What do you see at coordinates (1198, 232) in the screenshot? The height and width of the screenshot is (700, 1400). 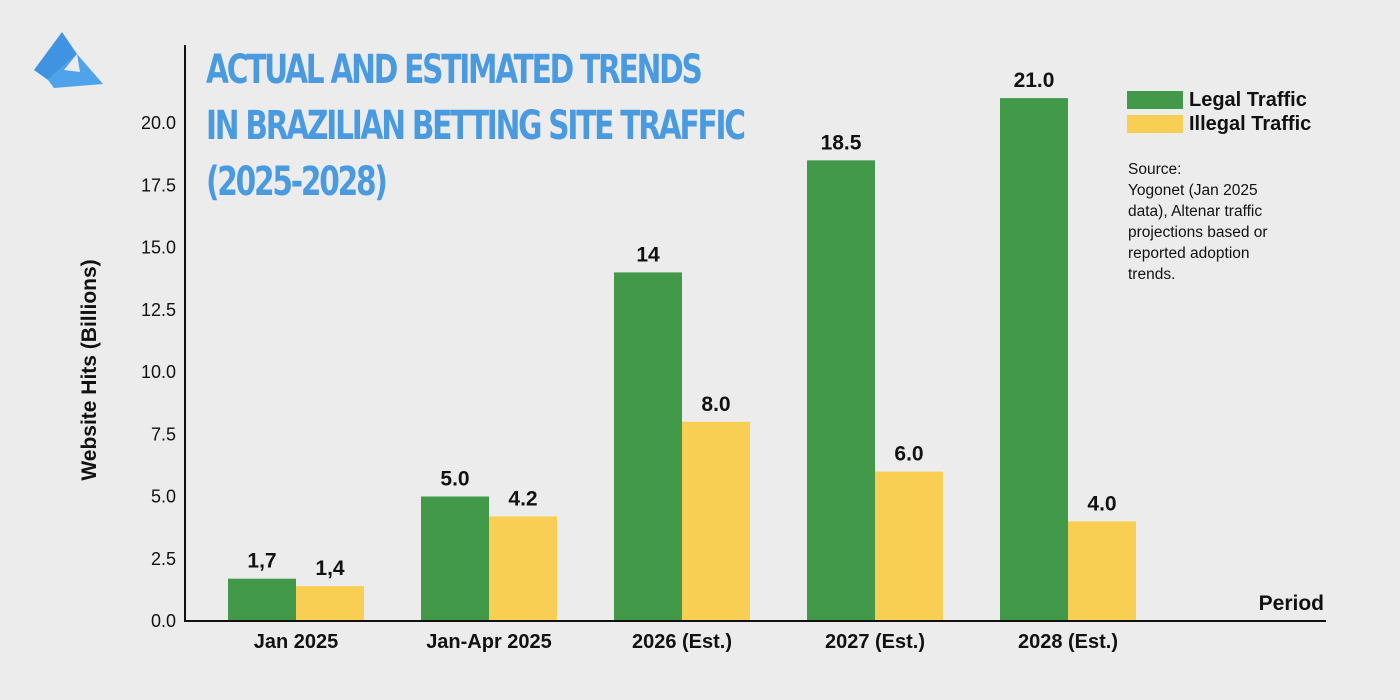 I see `source-line: projections based or` at bounding box center [1198, 232].